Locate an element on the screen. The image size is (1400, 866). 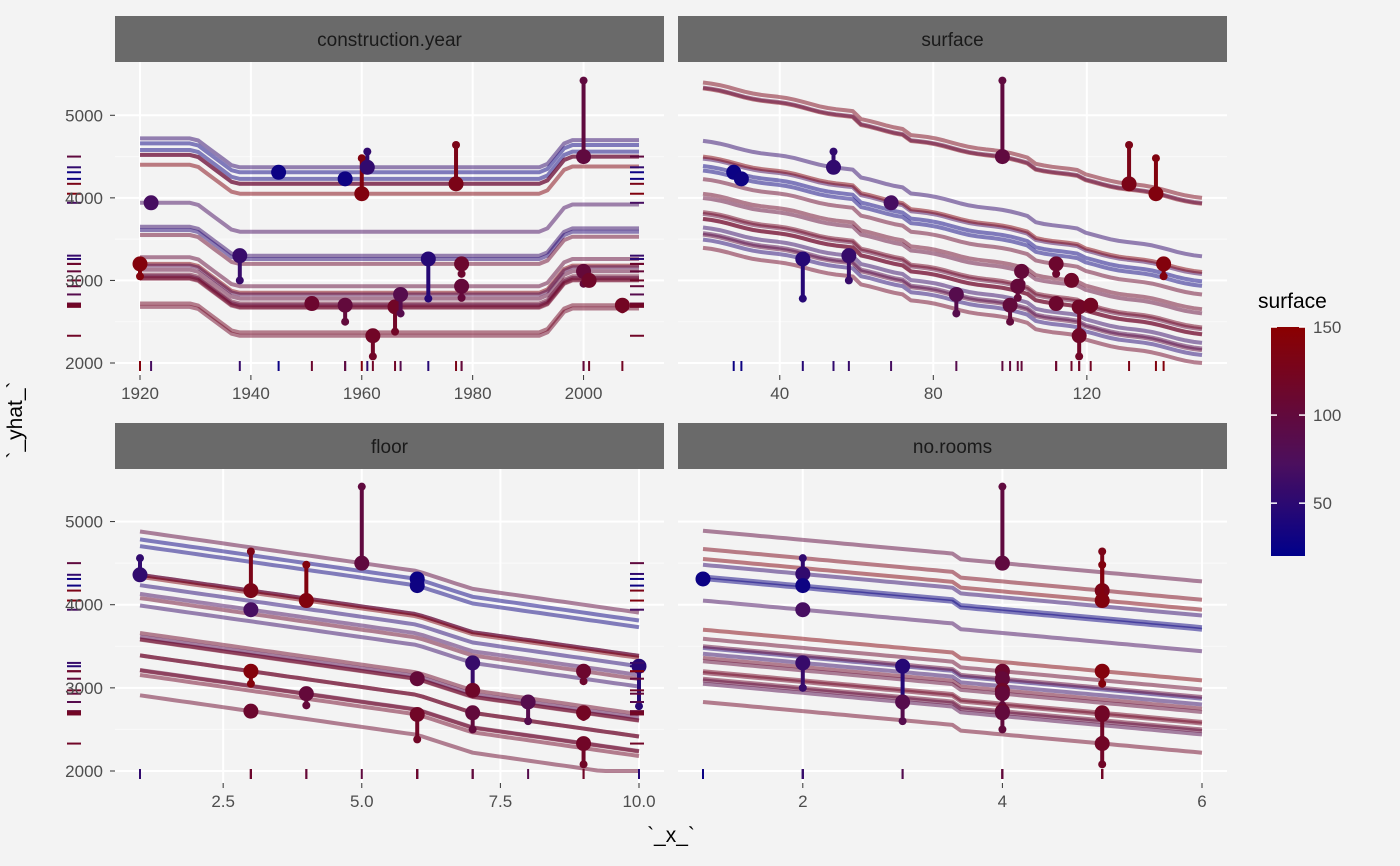
panel-background is located at coordinates (389, 218).